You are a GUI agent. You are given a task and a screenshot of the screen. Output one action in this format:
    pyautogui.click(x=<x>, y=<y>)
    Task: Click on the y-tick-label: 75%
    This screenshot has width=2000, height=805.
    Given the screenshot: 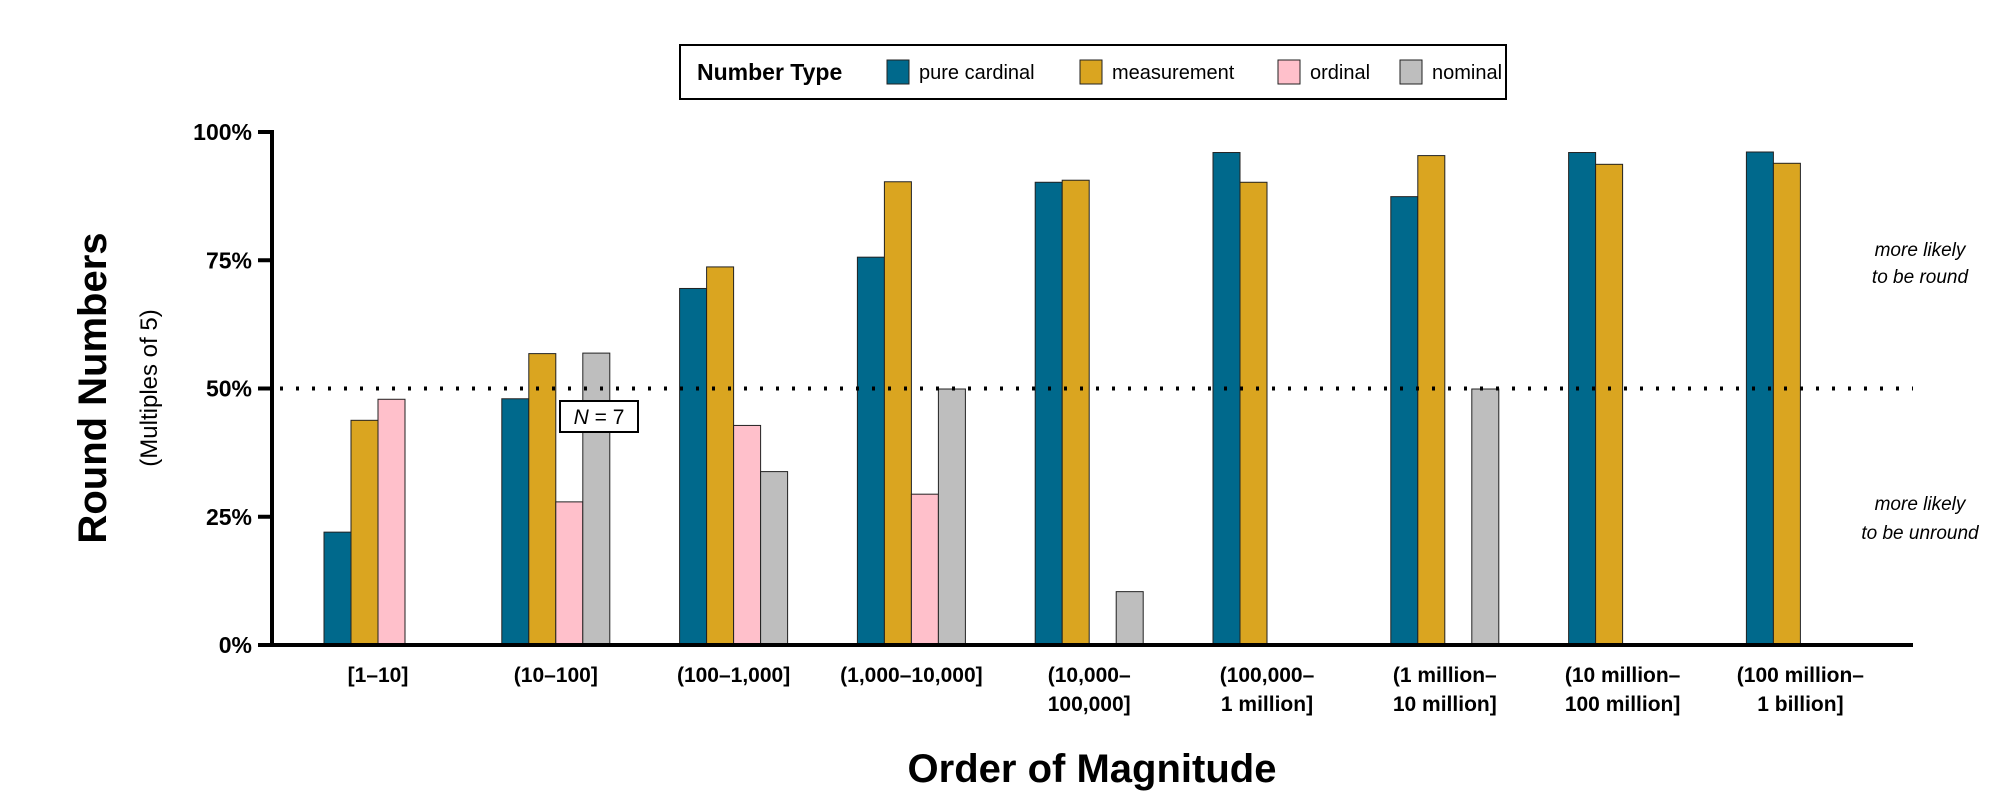 What is the action you would take?
    pyautogui.click(x=229, y=260)
    